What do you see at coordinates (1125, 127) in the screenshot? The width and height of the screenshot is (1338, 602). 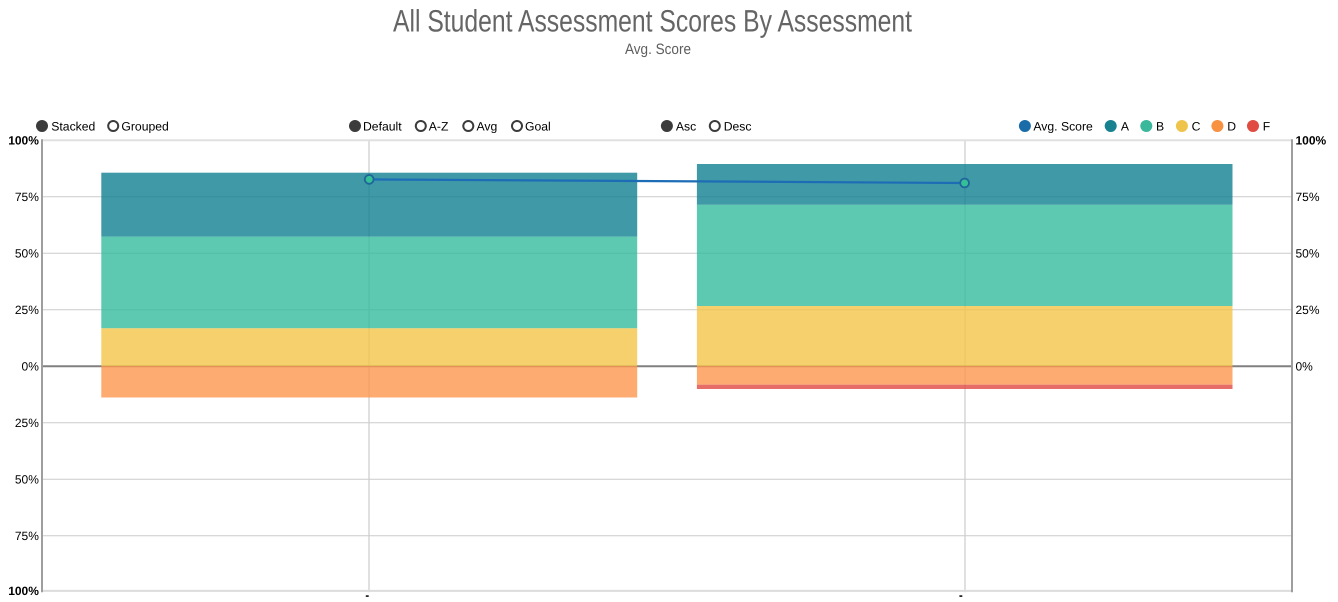 I see `svg-text: A` at bounding box center [1125, 127].